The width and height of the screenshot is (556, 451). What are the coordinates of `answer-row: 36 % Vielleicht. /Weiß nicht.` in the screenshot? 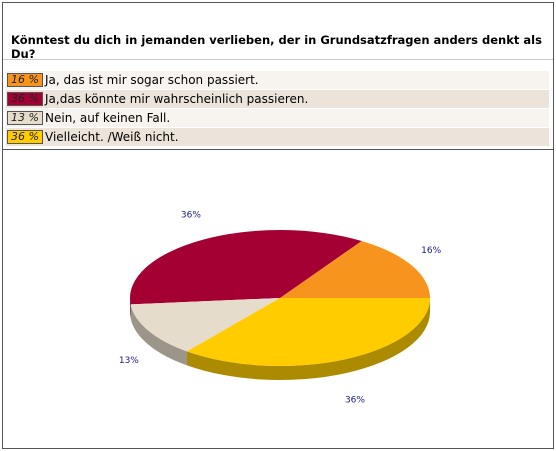 It's located at (277, 137).